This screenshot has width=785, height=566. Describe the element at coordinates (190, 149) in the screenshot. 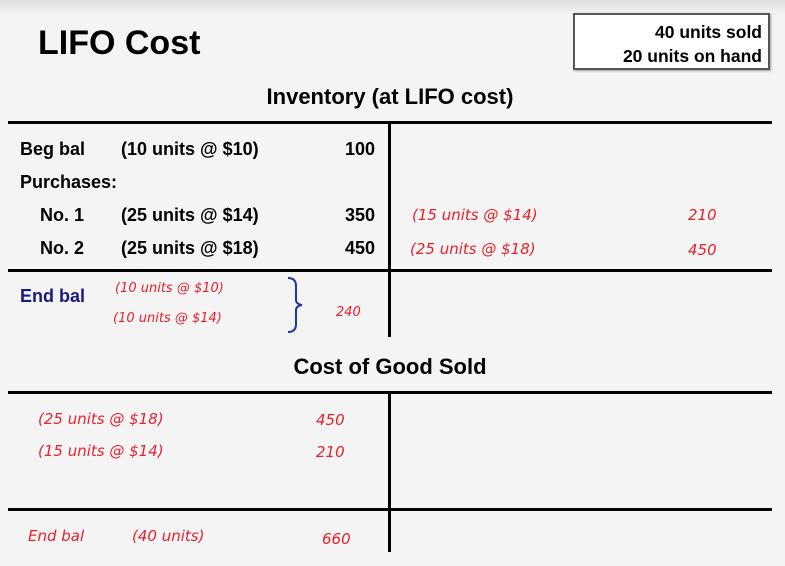

I see `beg-bal-detail: (10 units @ $10)` at that location.